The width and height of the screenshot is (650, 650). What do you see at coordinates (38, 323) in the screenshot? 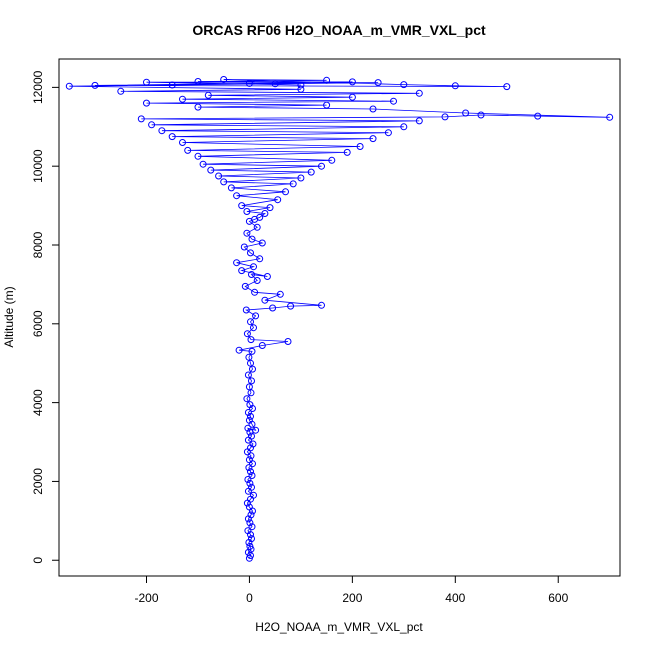
I see `y-tick-label: 6000` at bounding box center [38, 323].